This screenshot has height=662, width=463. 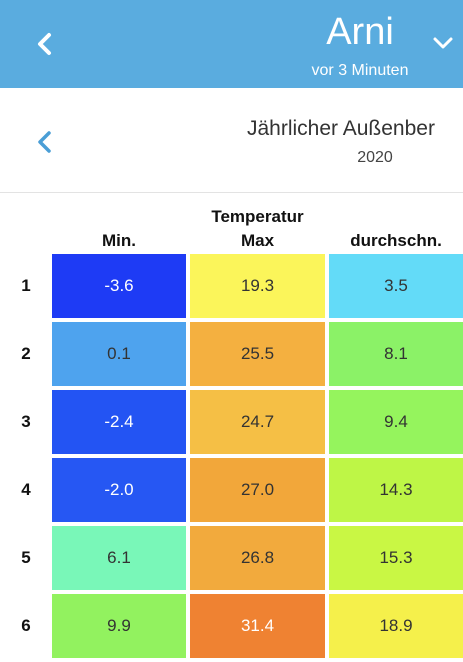 I want to click on row-label: 2, so click(x=26, y=353).